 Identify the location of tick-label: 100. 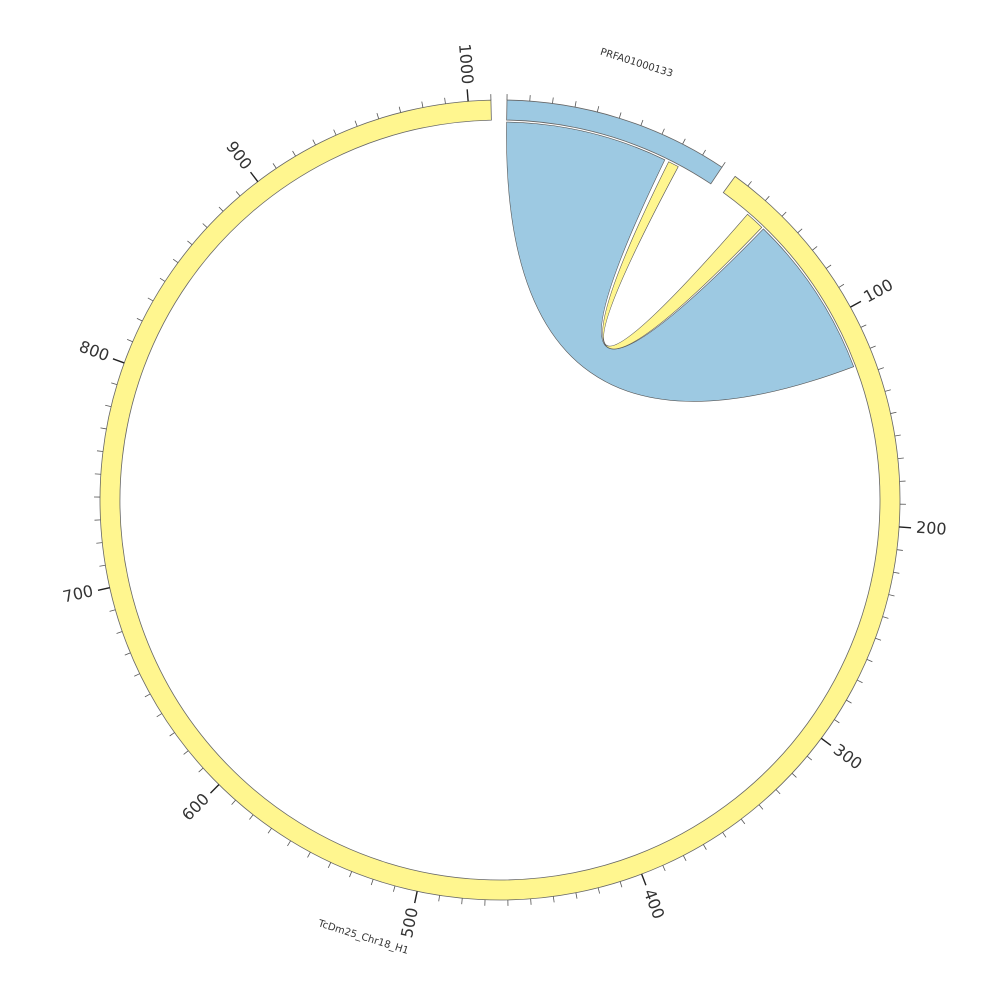
(878, 290).